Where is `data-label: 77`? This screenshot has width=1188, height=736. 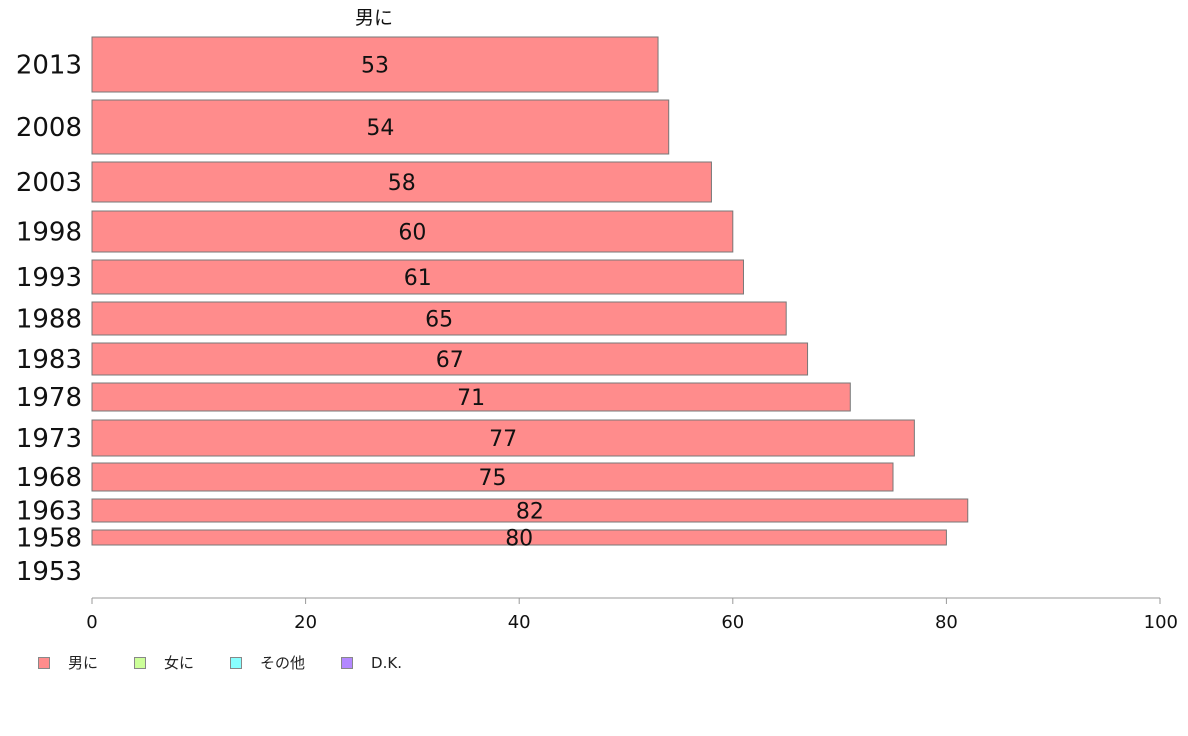 data-label: 77 is located at coordinates (503, 439).